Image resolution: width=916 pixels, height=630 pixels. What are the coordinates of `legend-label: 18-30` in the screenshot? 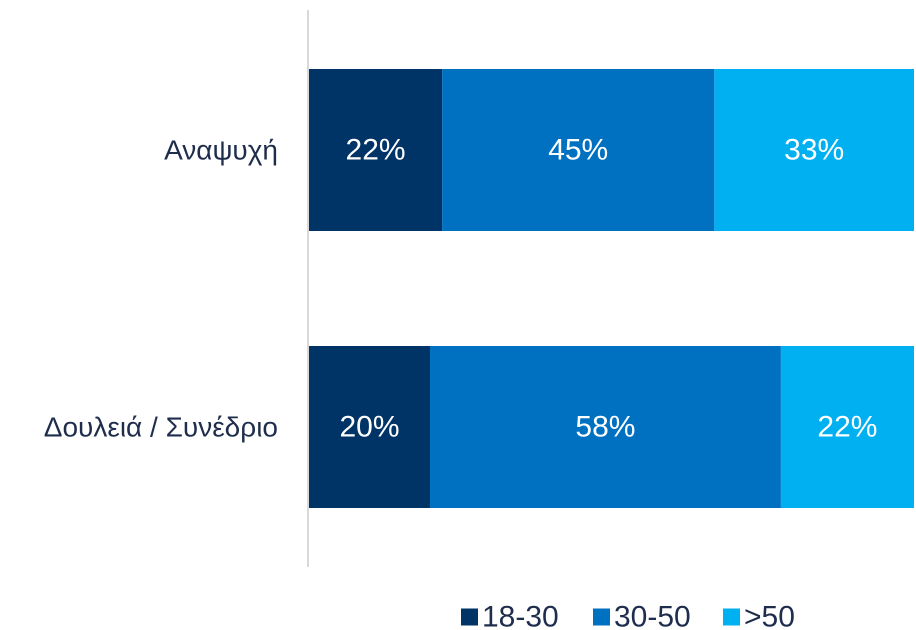 It's located at (520, 615).